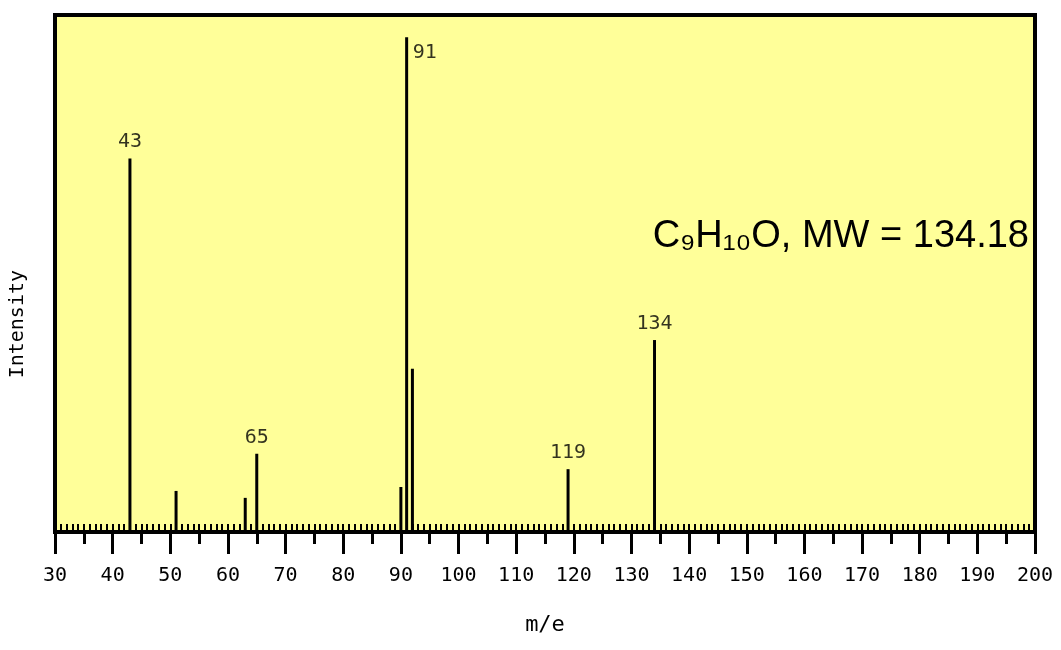 The height and width of the screenshot is (650, 1061). Describe the element at coordinates (746, 574) in the screenshot. I see `x-tick-label: 150` at that location.